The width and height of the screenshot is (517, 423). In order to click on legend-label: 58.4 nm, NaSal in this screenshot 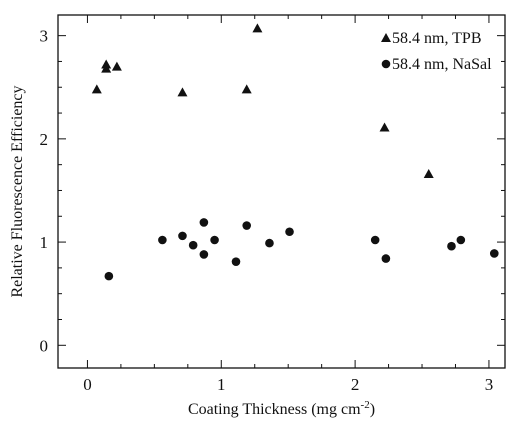, I will do `click(442, 64)`.